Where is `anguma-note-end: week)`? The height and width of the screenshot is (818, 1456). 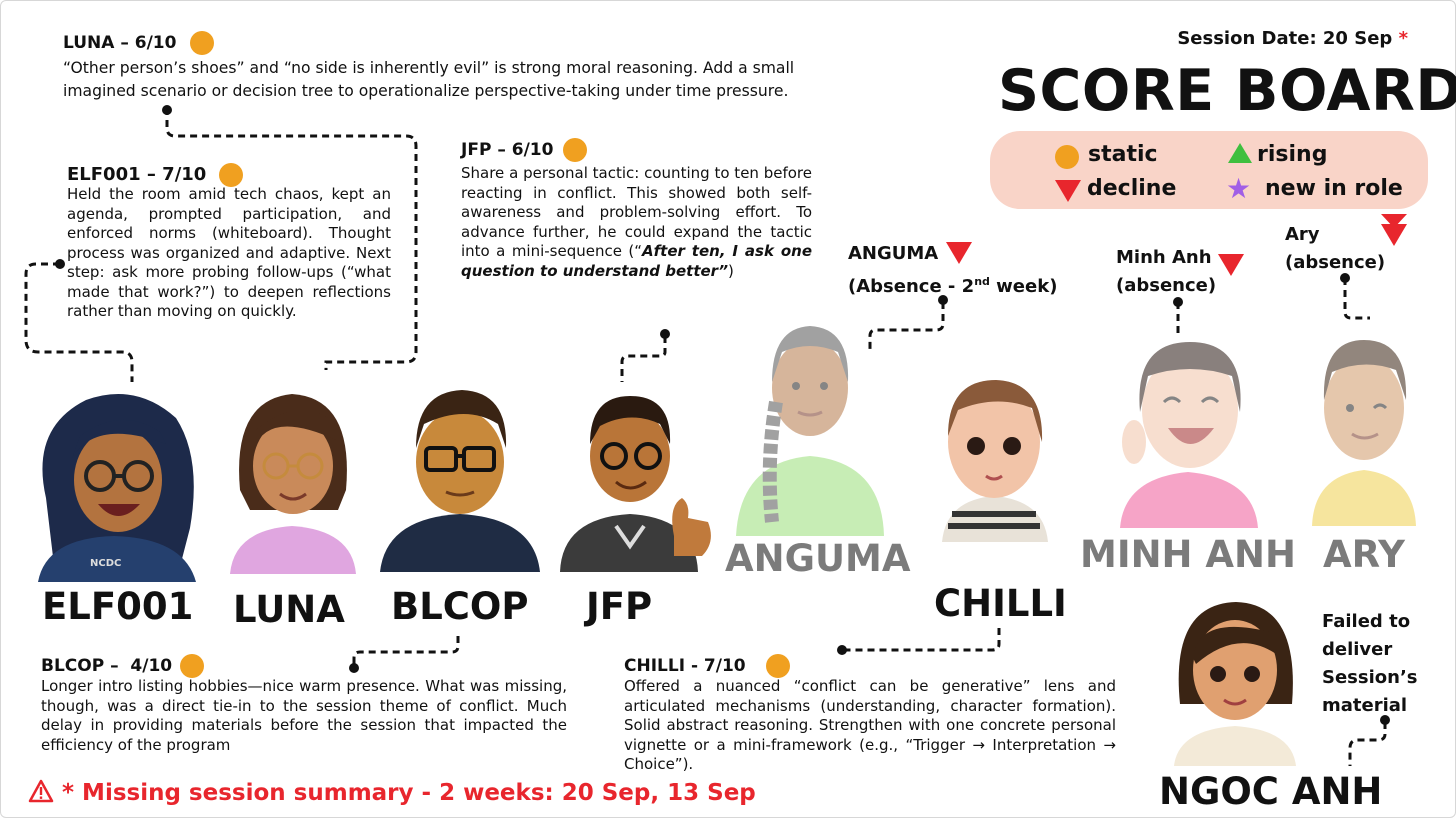
anguma-note-end: week) is located at coordinates (1023, 286).